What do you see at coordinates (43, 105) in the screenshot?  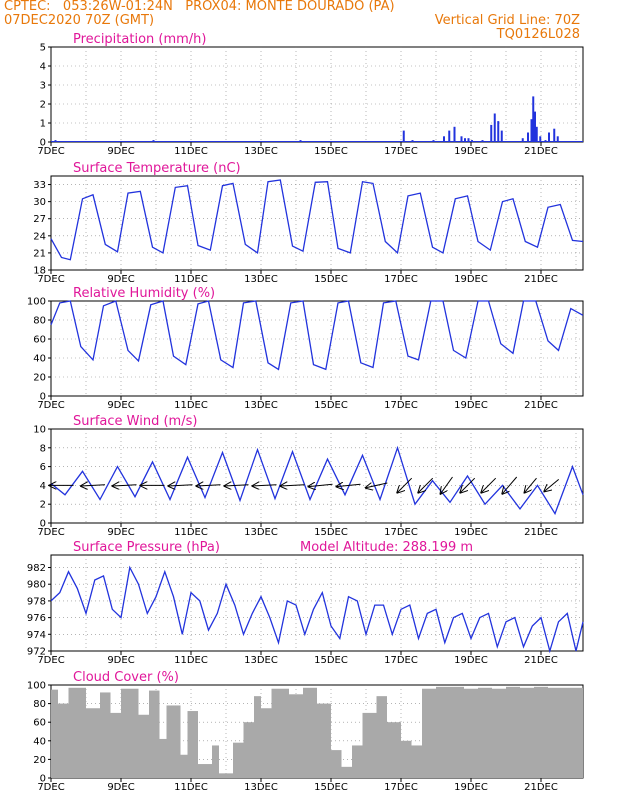 I see `y-tick-label: 2` at bounding box center [43, 105].